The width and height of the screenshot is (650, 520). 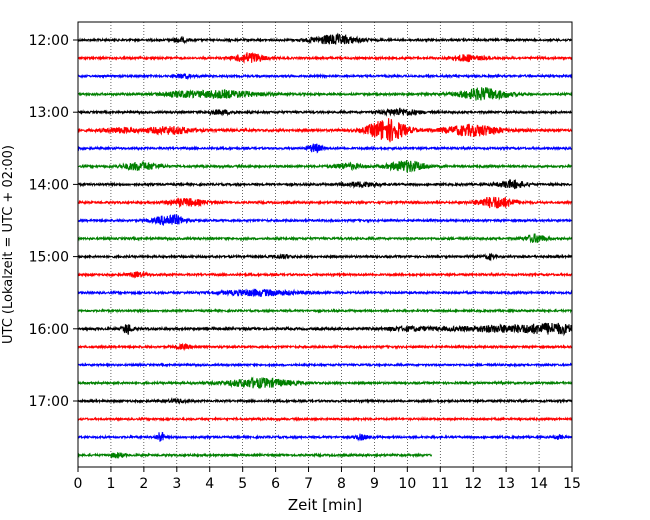 What do you see at coordinates (176, 484) in the screenshot?
I see `x-tick-label: 3` at bounding box center [176, 484].